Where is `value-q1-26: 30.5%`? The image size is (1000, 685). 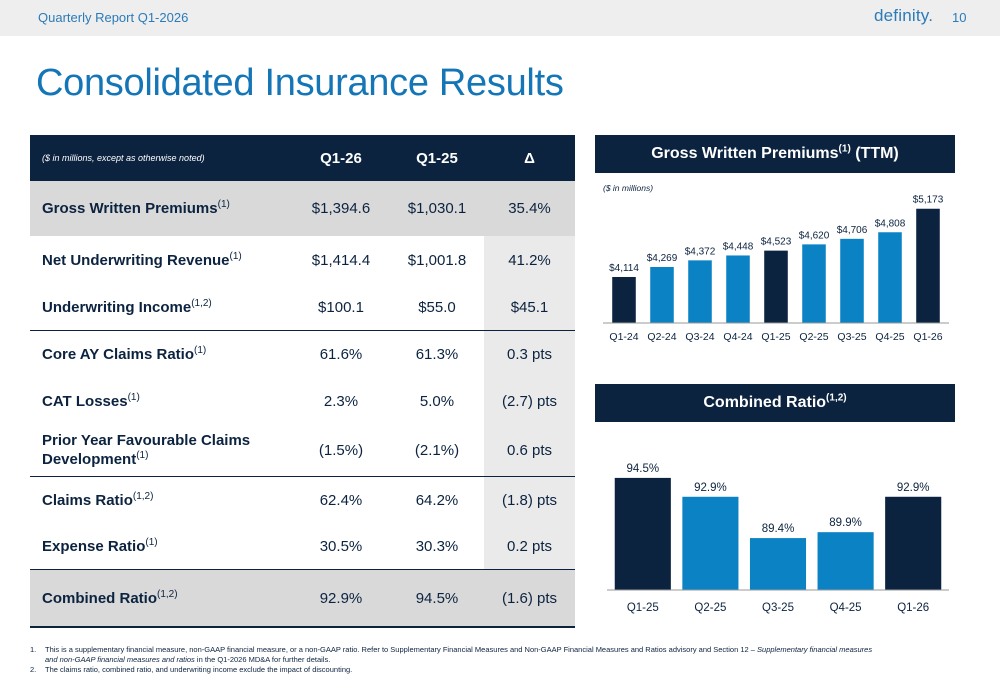
value-q1-26: 30.5% is located at coordinates (341, 546).